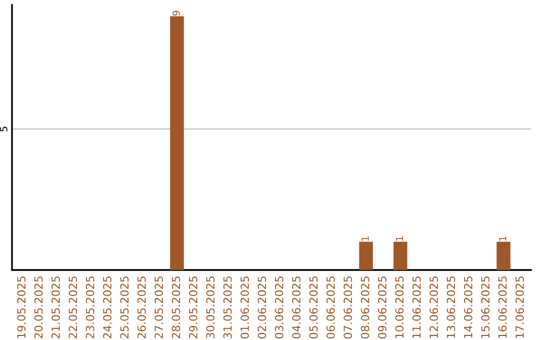 The width and height of the screenshot is (540, 340). Describe the element at coordinates (502, 307) in the screenshot. I see `x-tick-label: 16.06.2025` at that location.